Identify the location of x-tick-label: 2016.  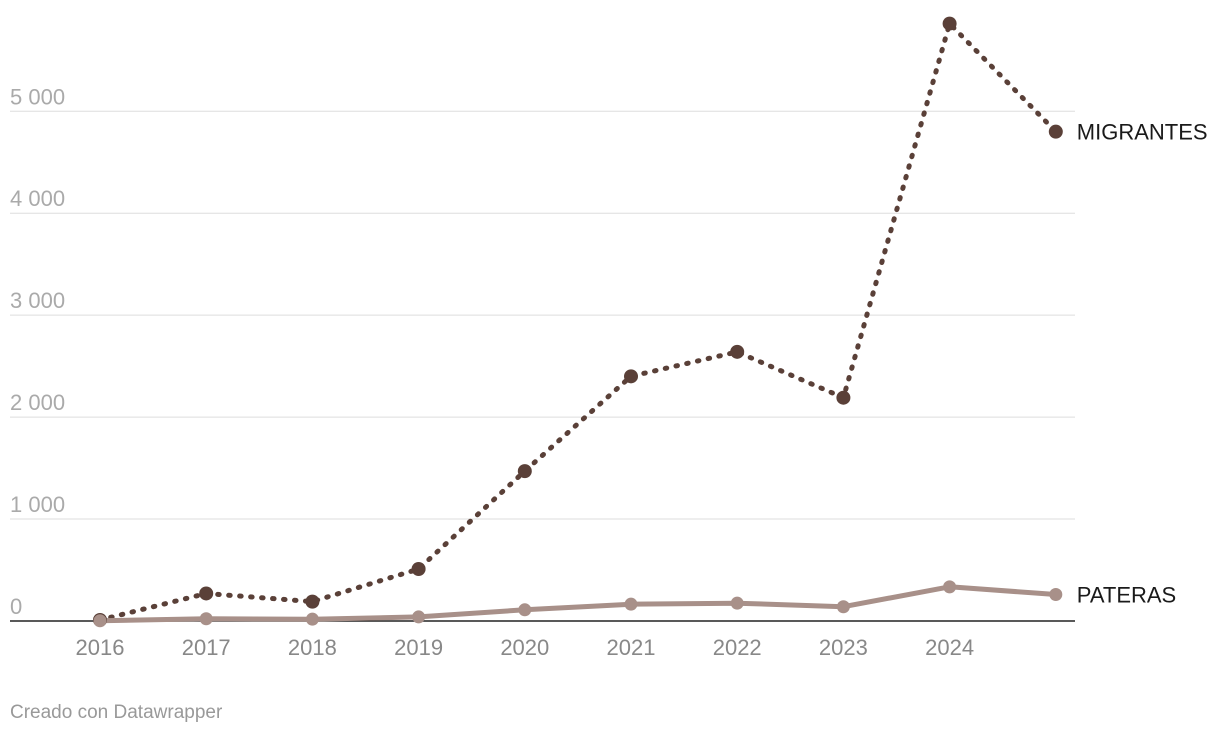
(100, 647).